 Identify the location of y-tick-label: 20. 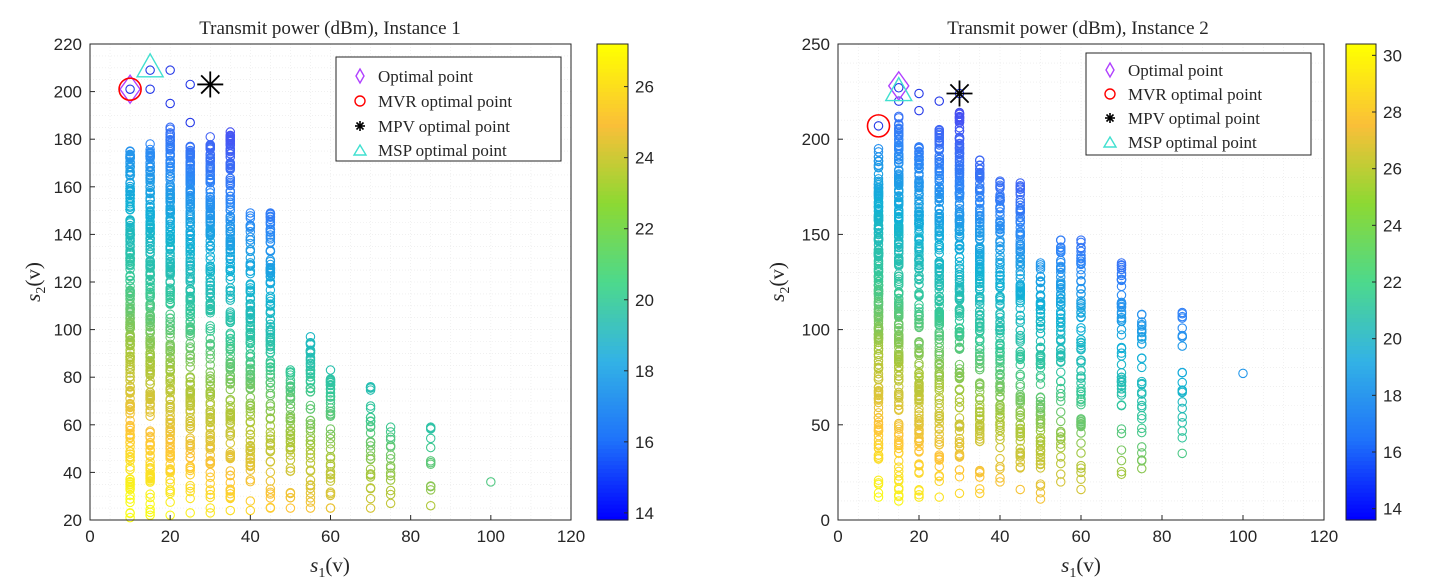
(72, 520).